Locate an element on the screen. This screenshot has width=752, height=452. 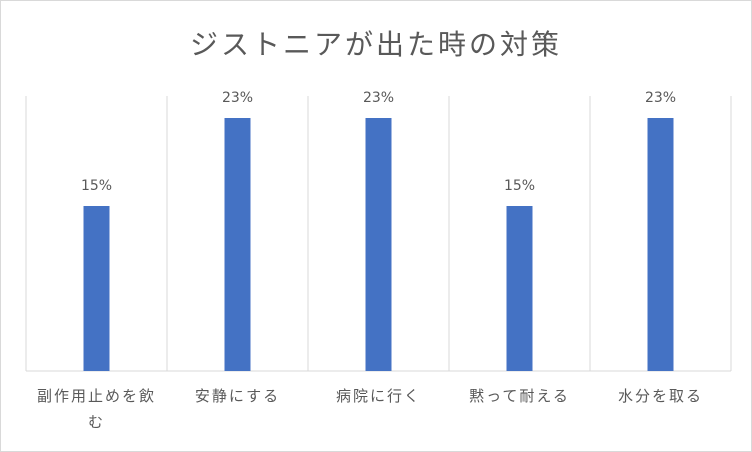
category-label: む is located at coordinates (96, 422).